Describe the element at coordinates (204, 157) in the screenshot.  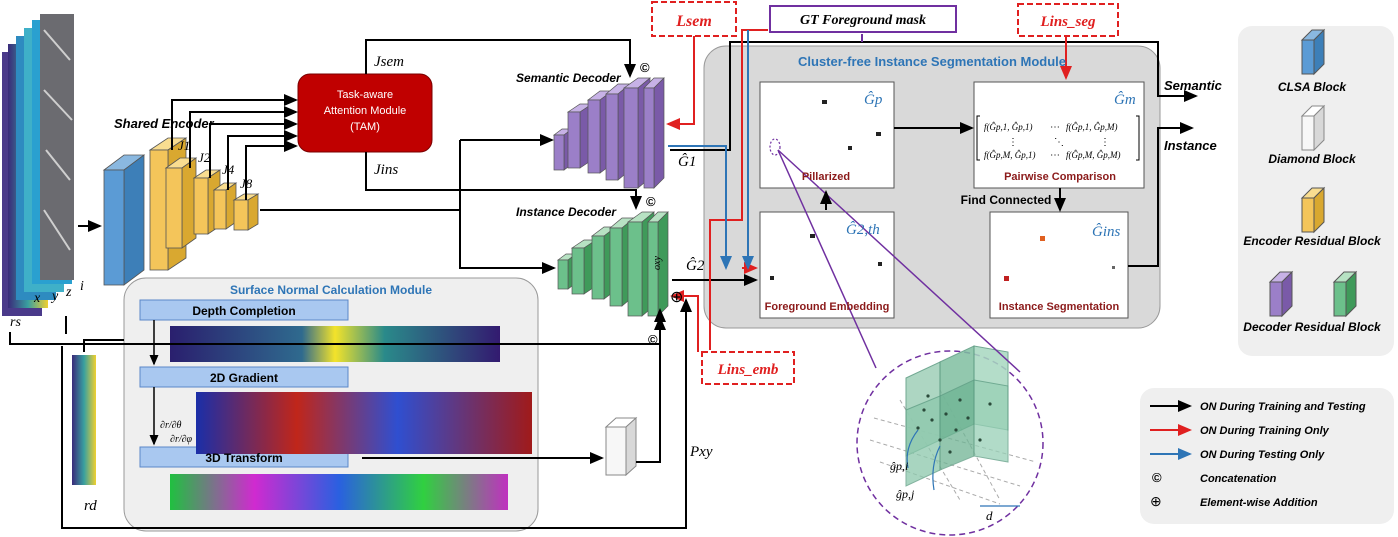
I see `j2-label: J2` at that location.